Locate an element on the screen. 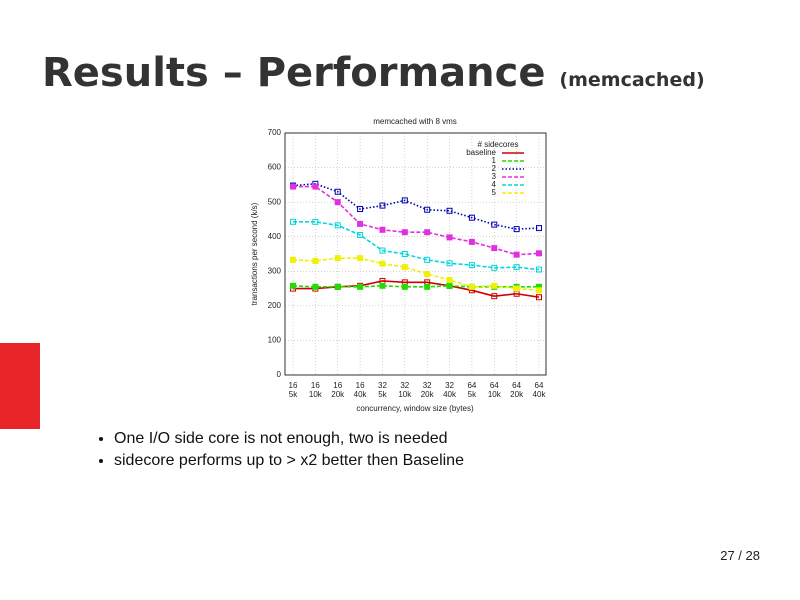  y-axis-label: transactions per second (k/s) is located at coordinates (254, 253).